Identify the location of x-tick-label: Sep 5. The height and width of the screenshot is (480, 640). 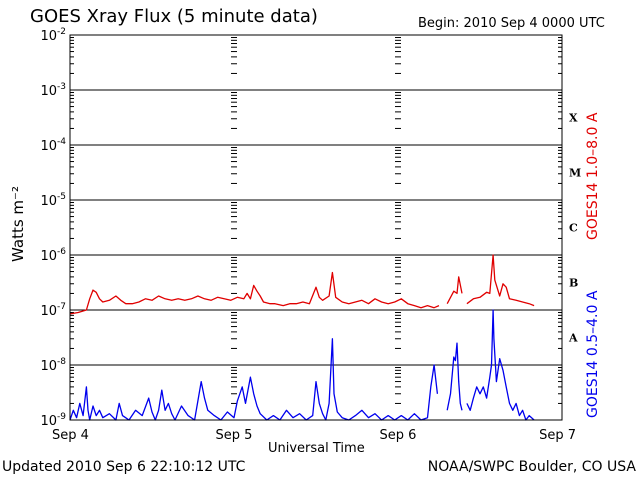
(234, 435).